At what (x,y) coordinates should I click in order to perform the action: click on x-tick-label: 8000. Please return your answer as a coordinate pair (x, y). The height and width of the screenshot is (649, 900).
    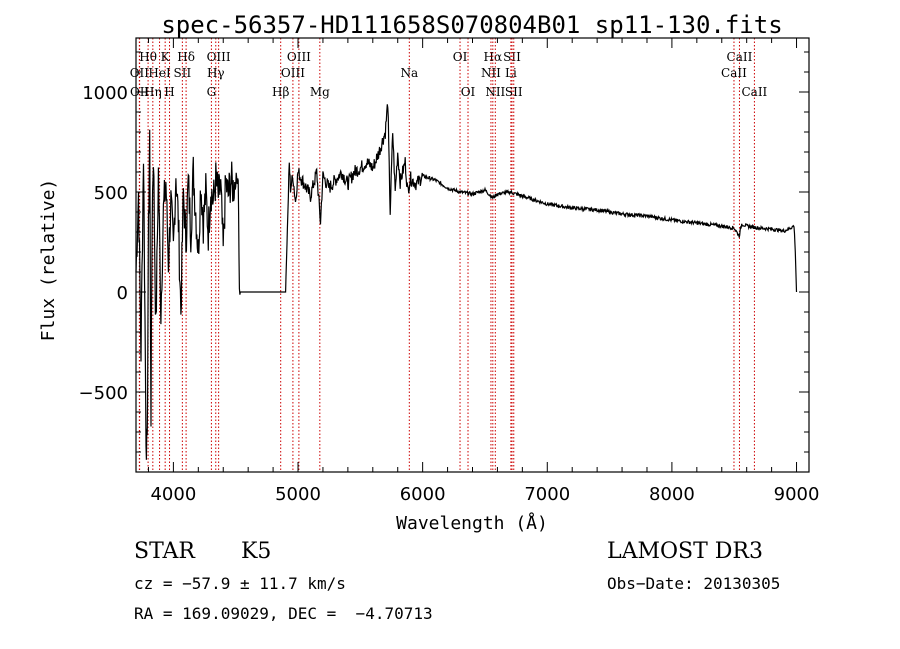
    Looking at the image, I should click on (672, 494).